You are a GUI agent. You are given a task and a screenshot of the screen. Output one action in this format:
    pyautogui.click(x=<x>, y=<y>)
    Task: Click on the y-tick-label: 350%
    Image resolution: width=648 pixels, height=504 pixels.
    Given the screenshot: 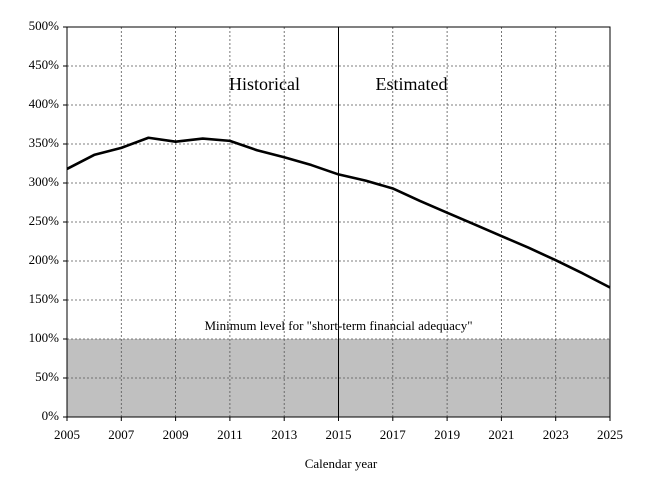 What is the action you would take?
    pyautogui.click(x=44, y=142)
    